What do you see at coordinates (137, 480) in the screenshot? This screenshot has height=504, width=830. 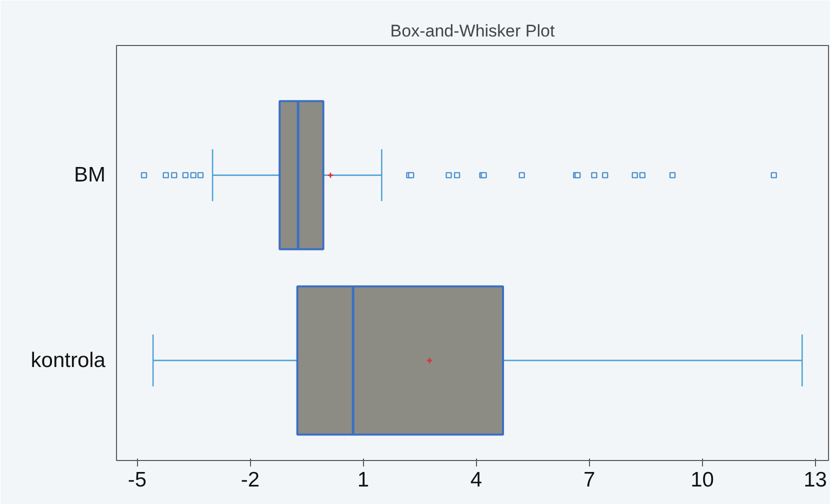 I see `x-tick-label: -5` at bounding box center [137, 480].